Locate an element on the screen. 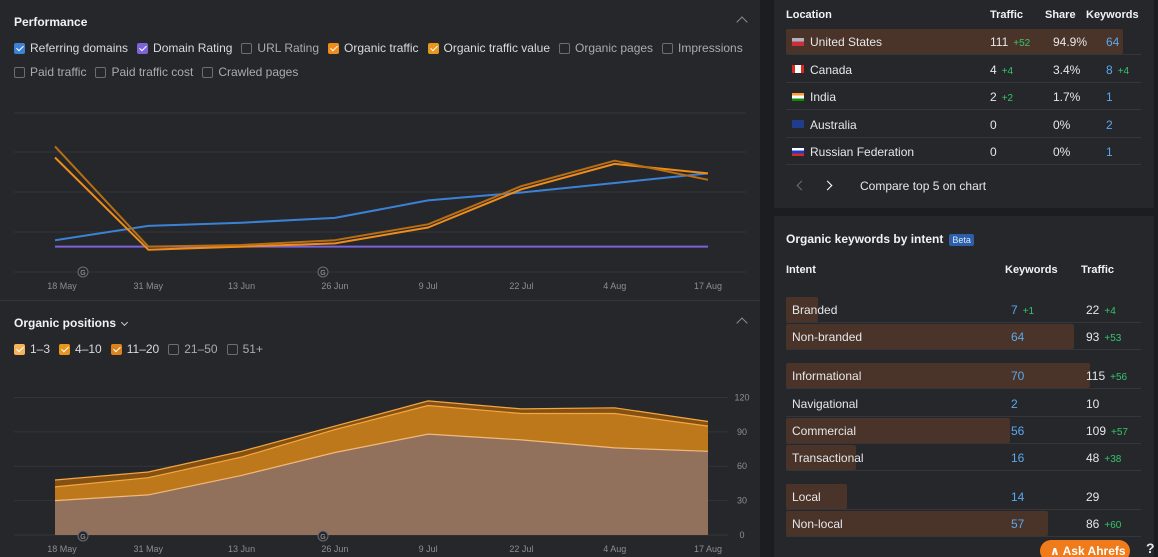  intent-keywords: 16 is located at coordinates (1018, 458).